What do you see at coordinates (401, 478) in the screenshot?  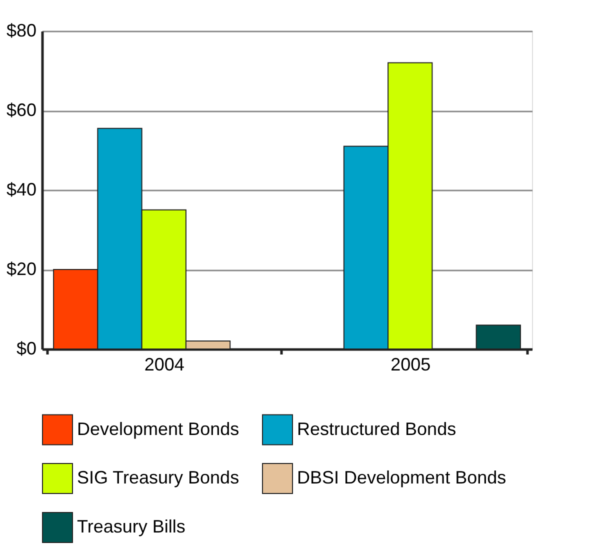 I see `legend-label: DBSI Development Bonds` at bounding box center [401, 478].